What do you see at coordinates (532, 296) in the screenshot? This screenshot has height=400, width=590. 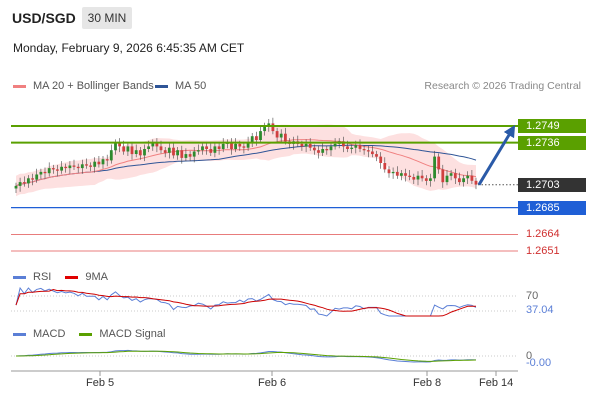 I see `rsi-level-label: 70` at bounding box center [532, 296].